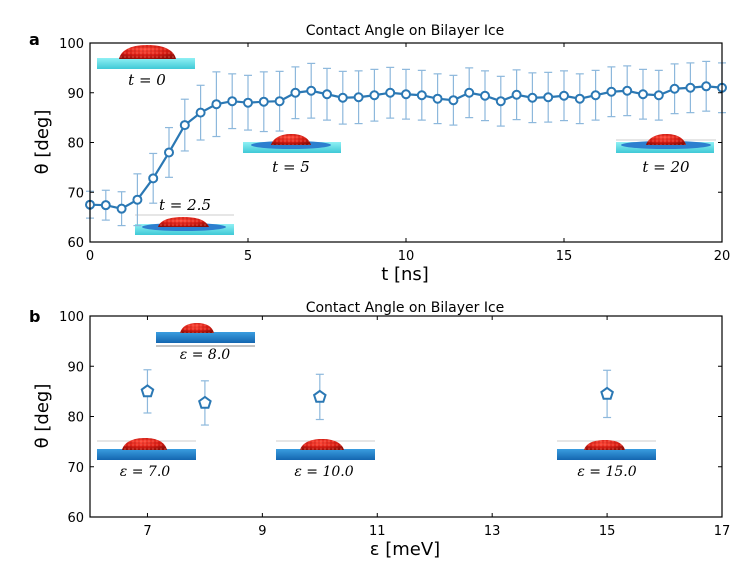  Describe the element at coordinates (377, 397) in the screenshot. I see `data-marks-b` at that location.